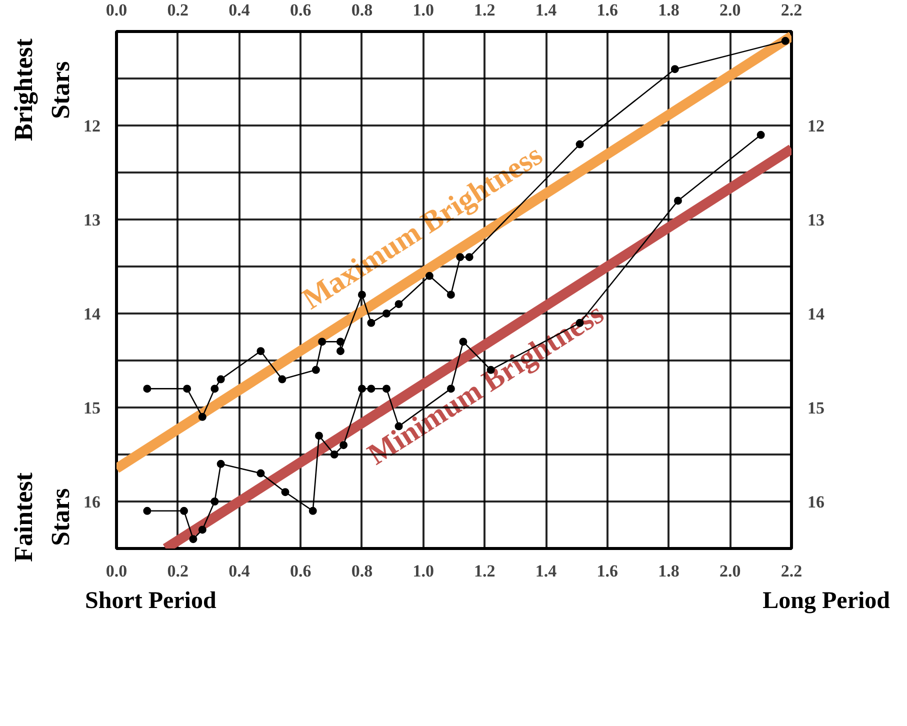  Describe the element at coordinates (92, 408) in the screenshot. I see `y-tick-label: 15` at that location.